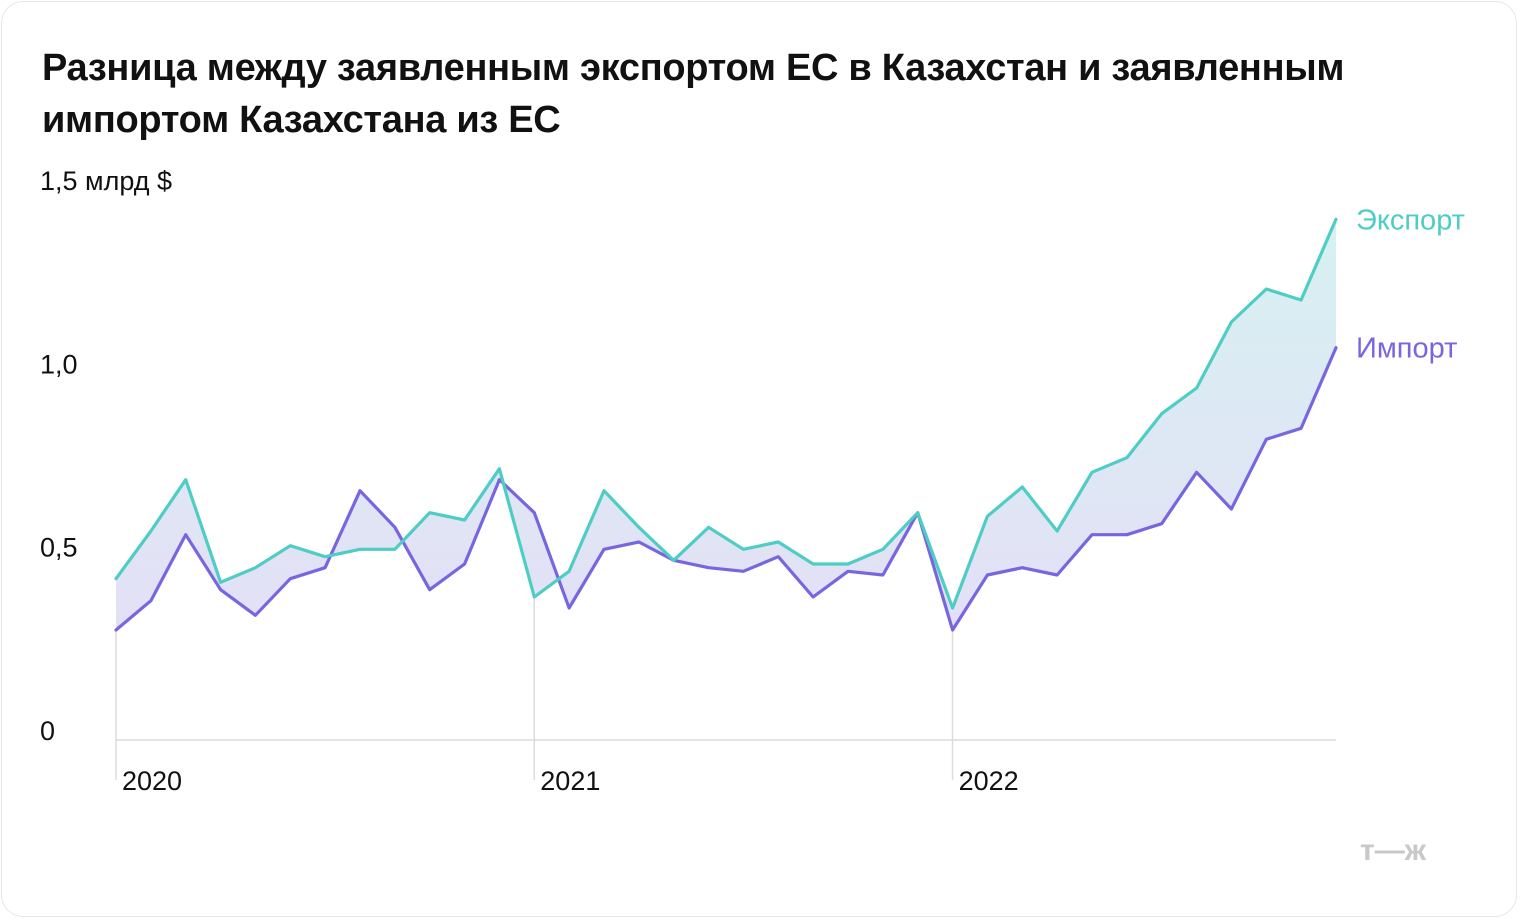 The height and width of the screenshot is (920, 1520). I want to click on series-labels: Экспорт Импорт, so click(1410, 284).